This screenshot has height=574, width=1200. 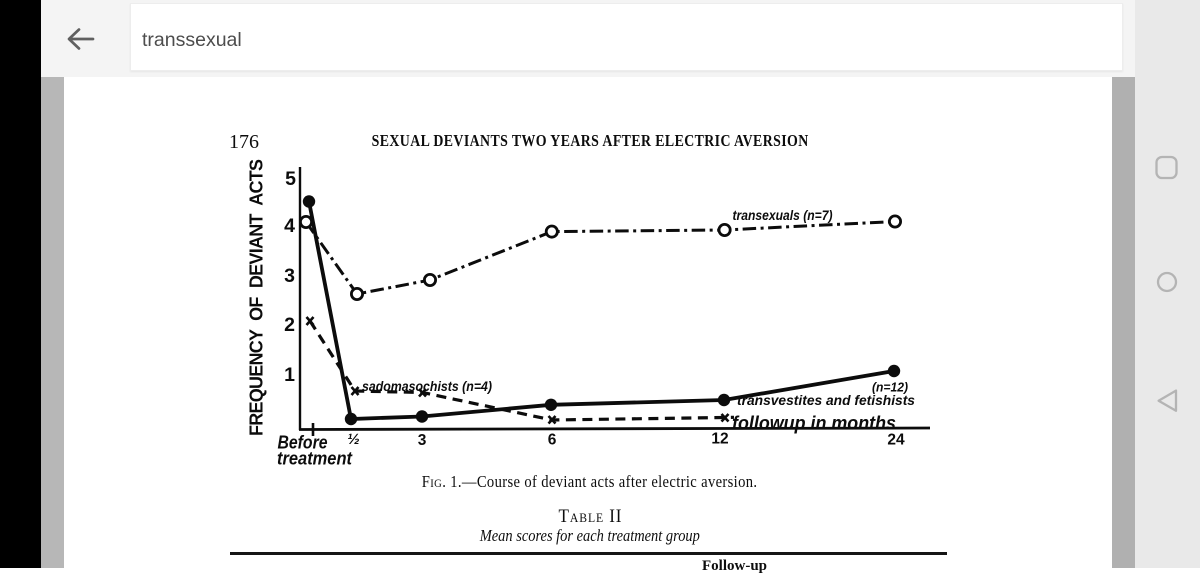 I want to click on svg-text: Before, so click(x=303, y=443).